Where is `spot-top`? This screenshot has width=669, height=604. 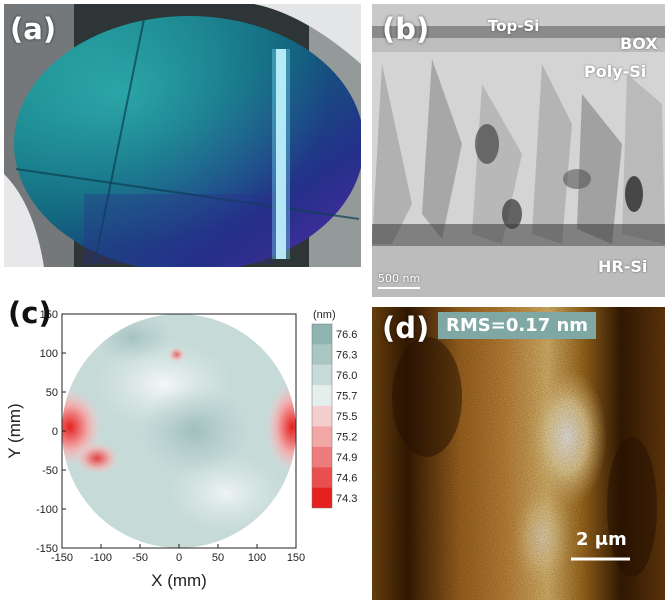 spot-top is located at coordinates (176, 354).